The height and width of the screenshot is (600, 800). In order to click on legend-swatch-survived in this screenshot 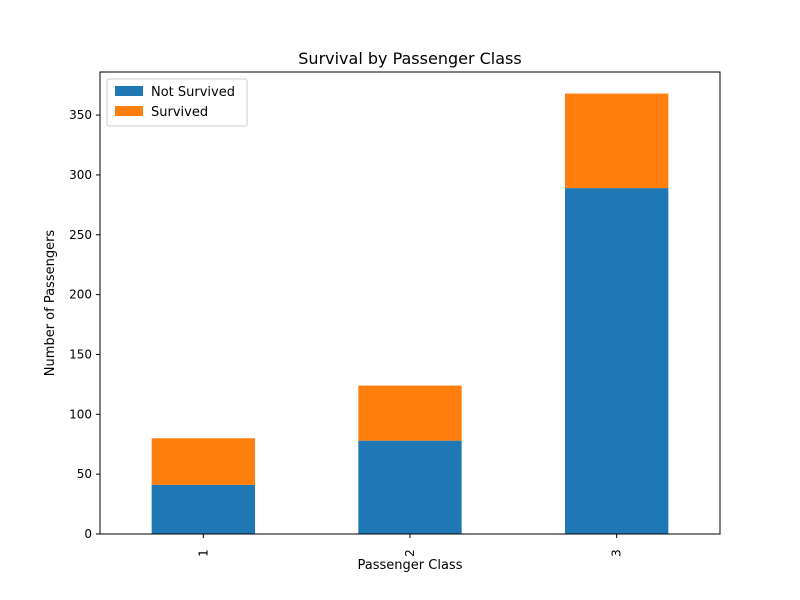, I will do `click(129, 111)`.